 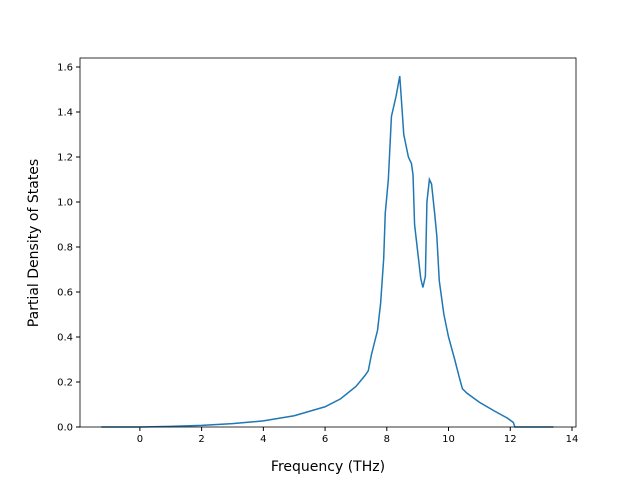 I want to click on x-tick-label: 14, so click(x=572, y=439).